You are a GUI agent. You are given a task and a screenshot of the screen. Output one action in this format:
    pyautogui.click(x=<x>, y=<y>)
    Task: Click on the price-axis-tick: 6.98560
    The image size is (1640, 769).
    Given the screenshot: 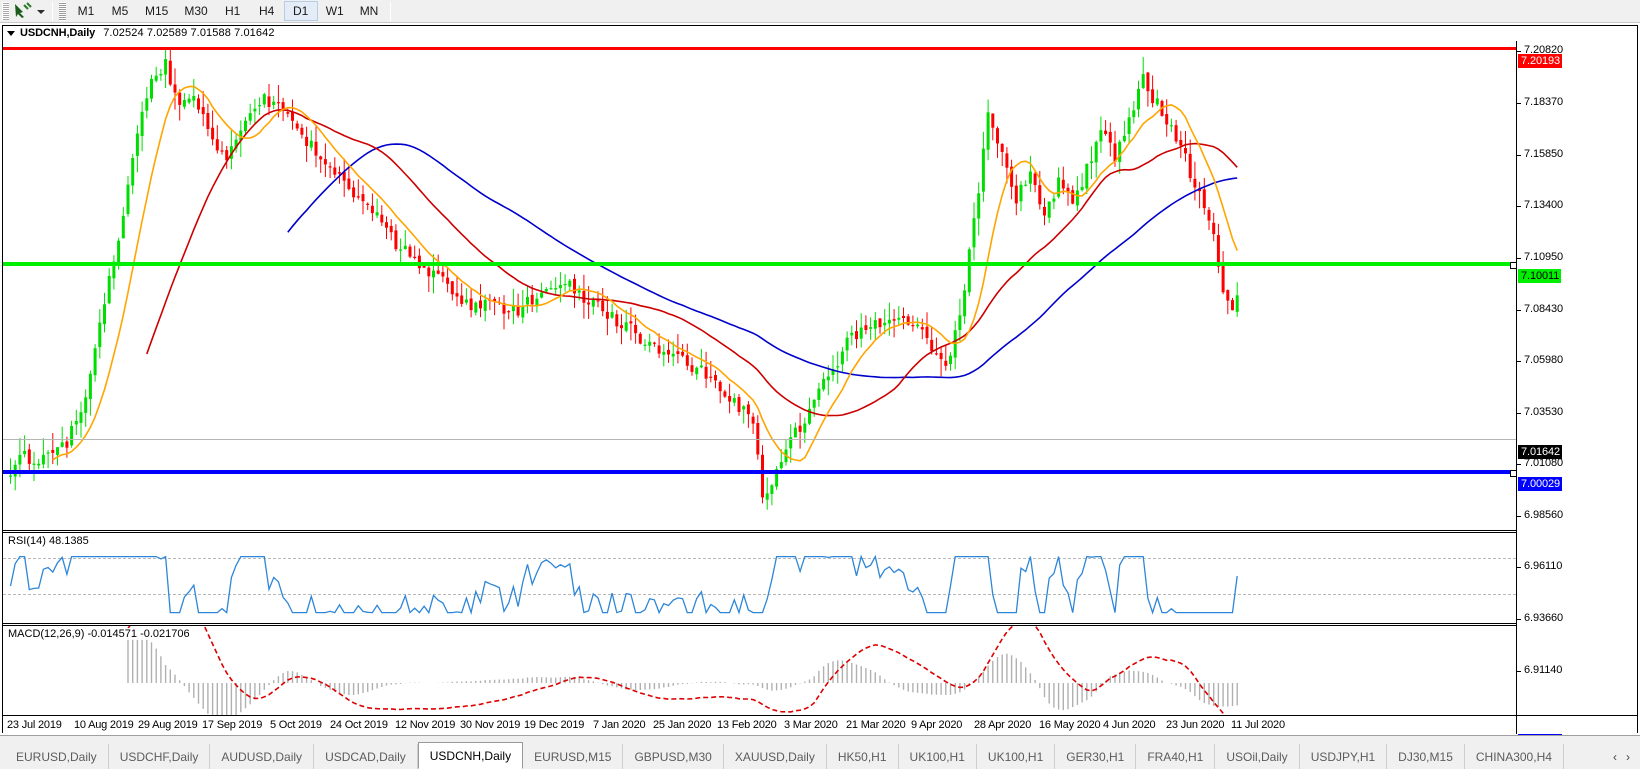 What is the action you would take?
    pyautogui.click(x=1577, y=515)
    